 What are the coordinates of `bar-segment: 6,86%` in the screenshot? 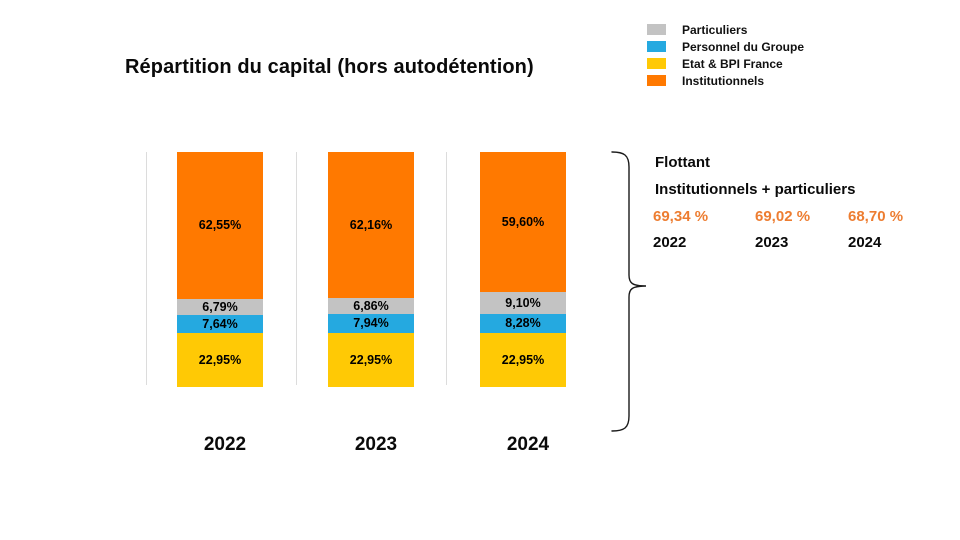 It's located at (371, 306).